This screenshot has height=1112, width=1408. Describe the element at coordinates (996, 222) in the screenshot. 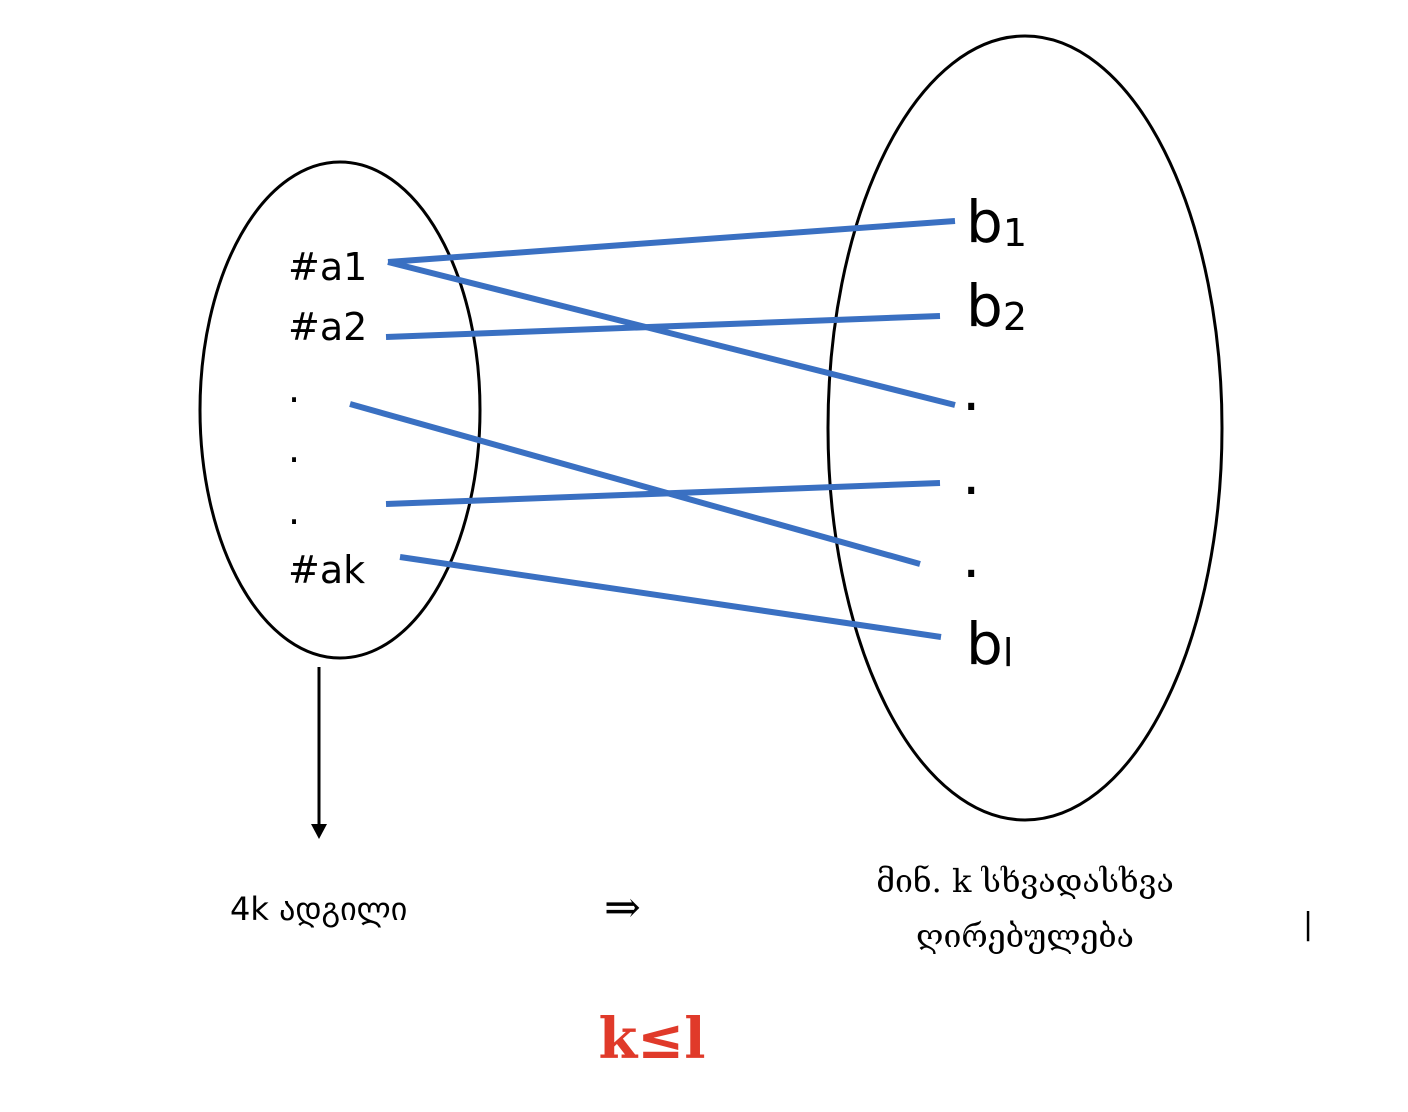

I see `right-item-b1: b1` at that location.